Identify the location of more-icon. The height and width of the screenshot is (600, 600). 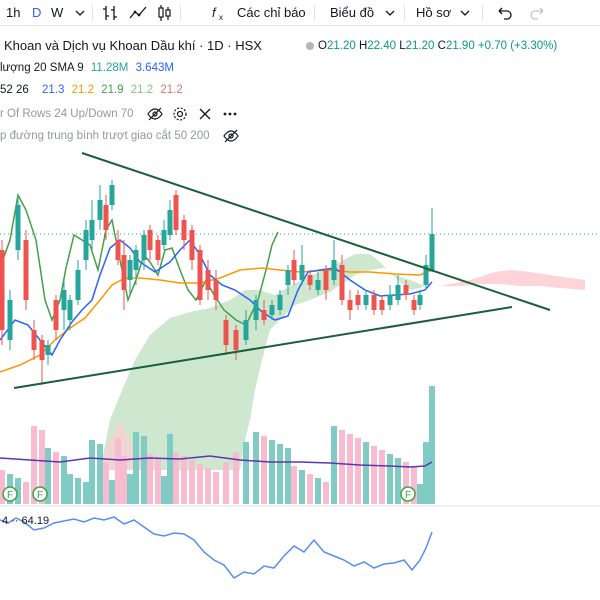
(230, 114).